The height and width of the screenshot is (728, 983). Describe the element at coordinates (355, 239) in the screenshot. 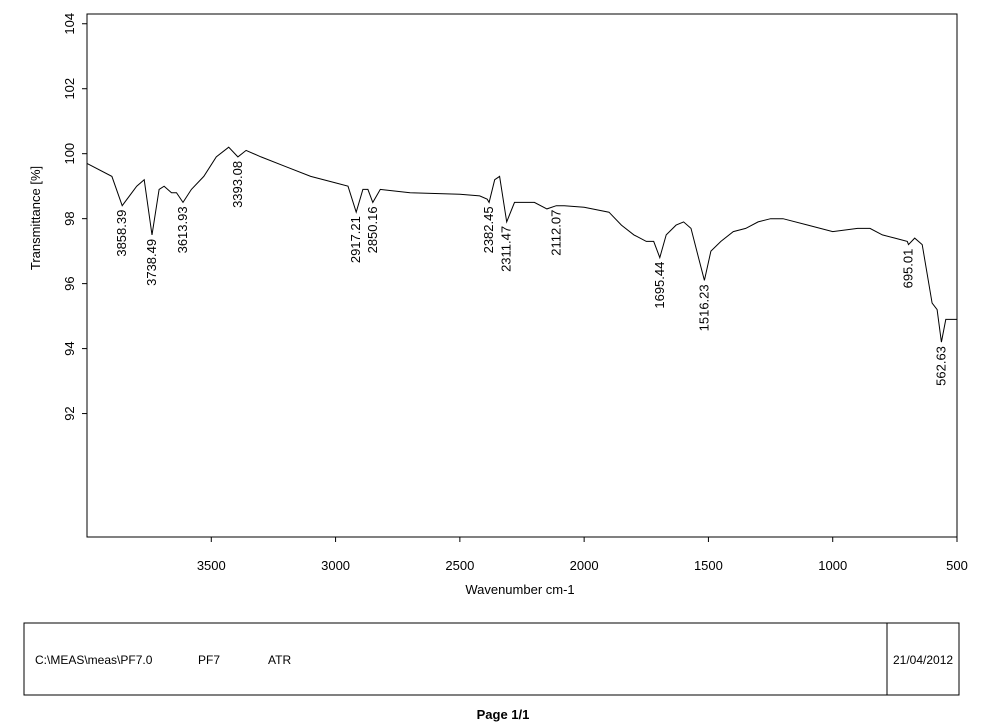

I see `peak-label: 2917.21` at that location.